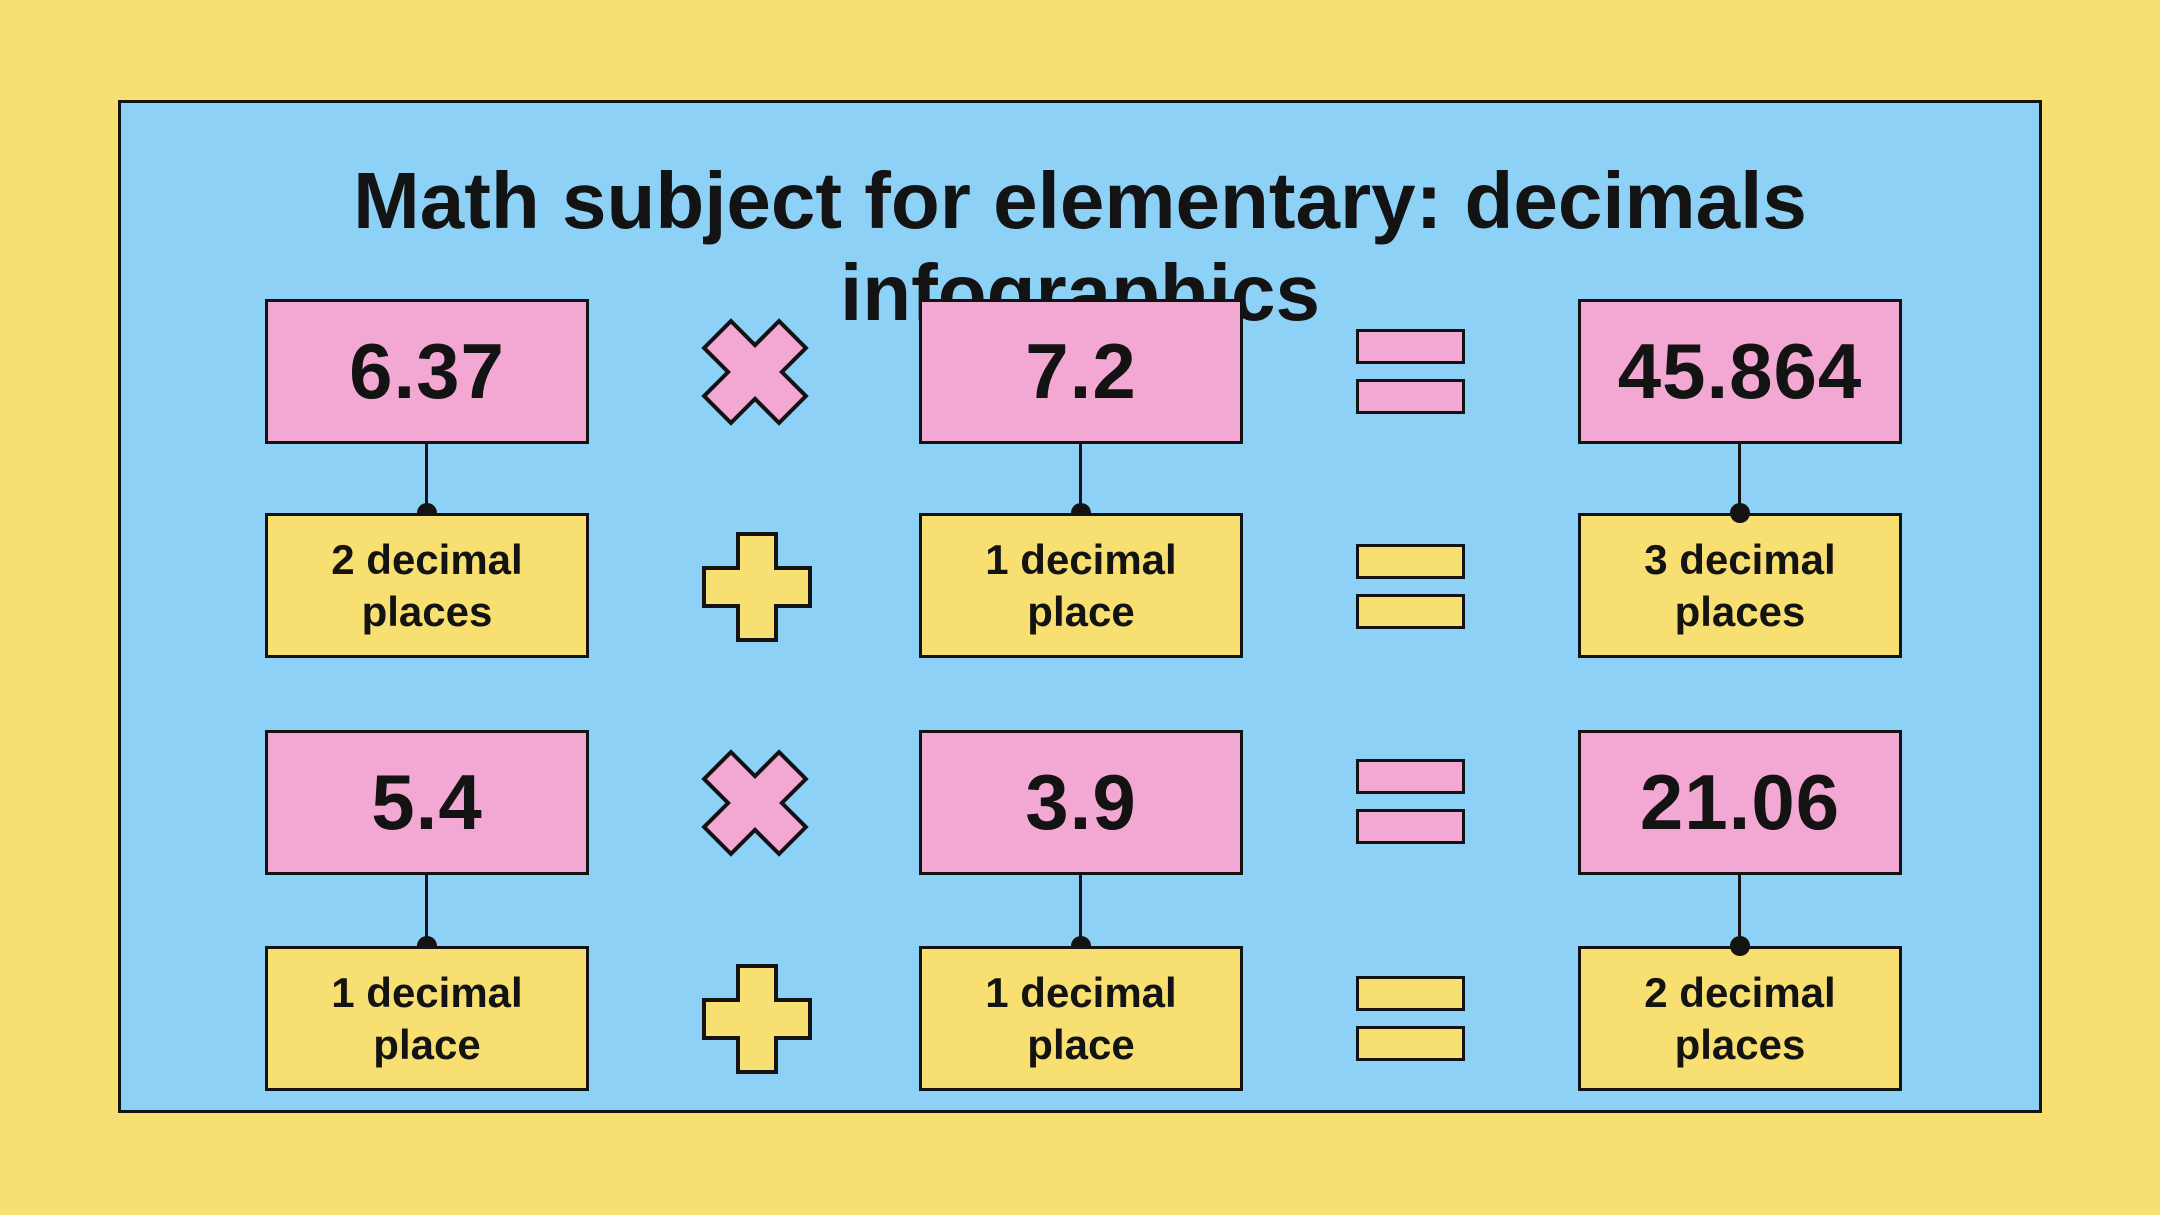  I want to click on product-box: 45.864, so click(1740, 371).